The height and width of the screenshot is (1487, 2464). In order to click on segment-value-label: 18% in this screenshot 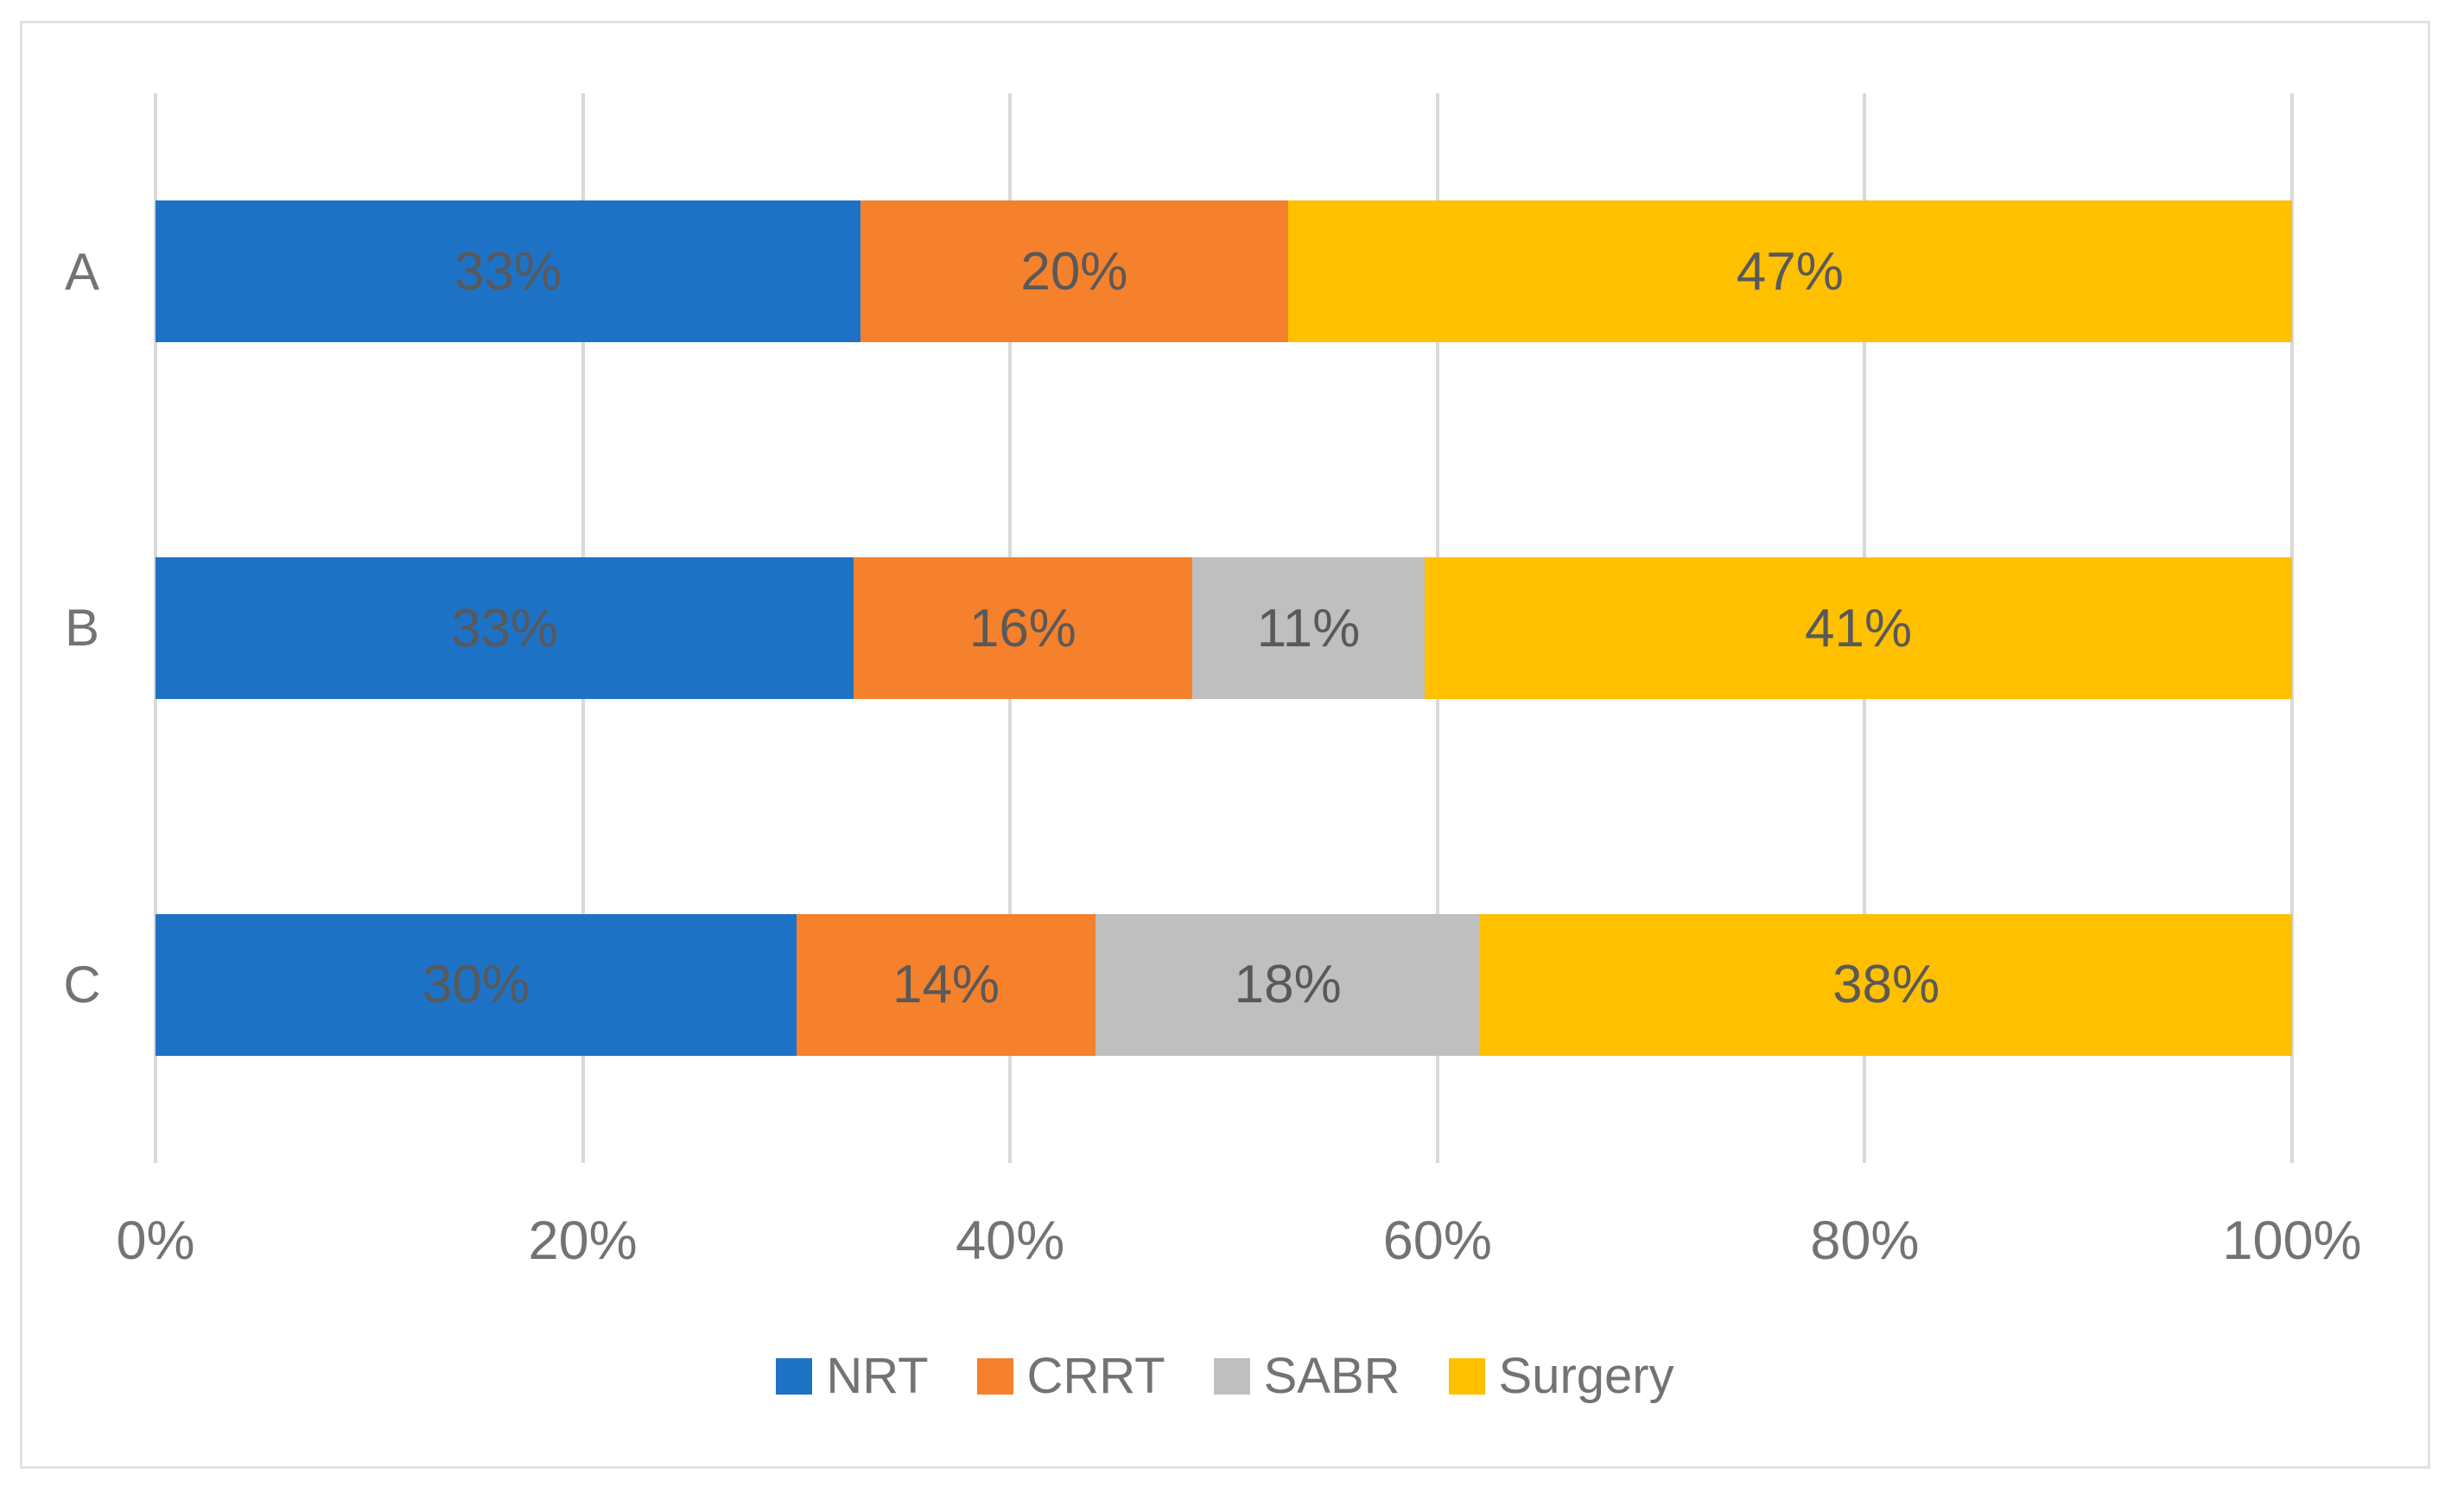, I will do `click(1288, 985)`.